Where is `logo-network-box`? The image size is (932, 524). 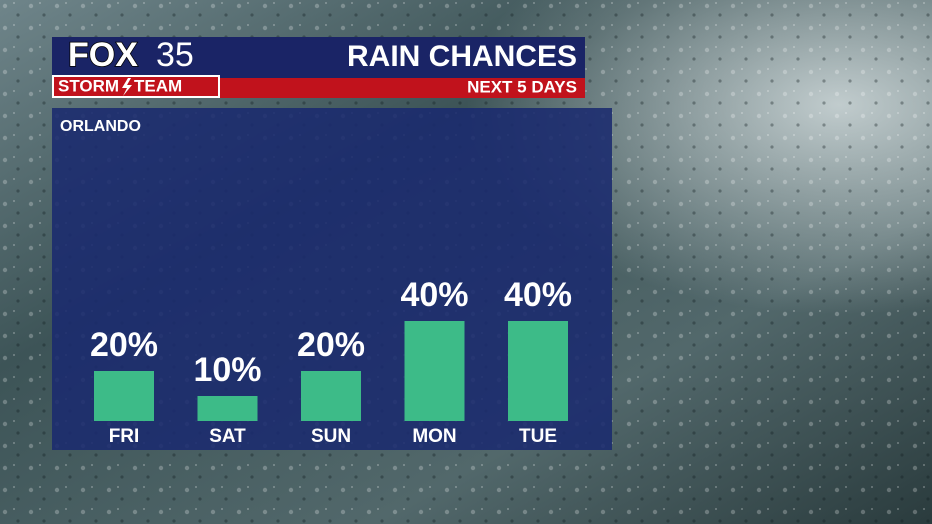 logo-network-box is located at coordinates (110, 56).